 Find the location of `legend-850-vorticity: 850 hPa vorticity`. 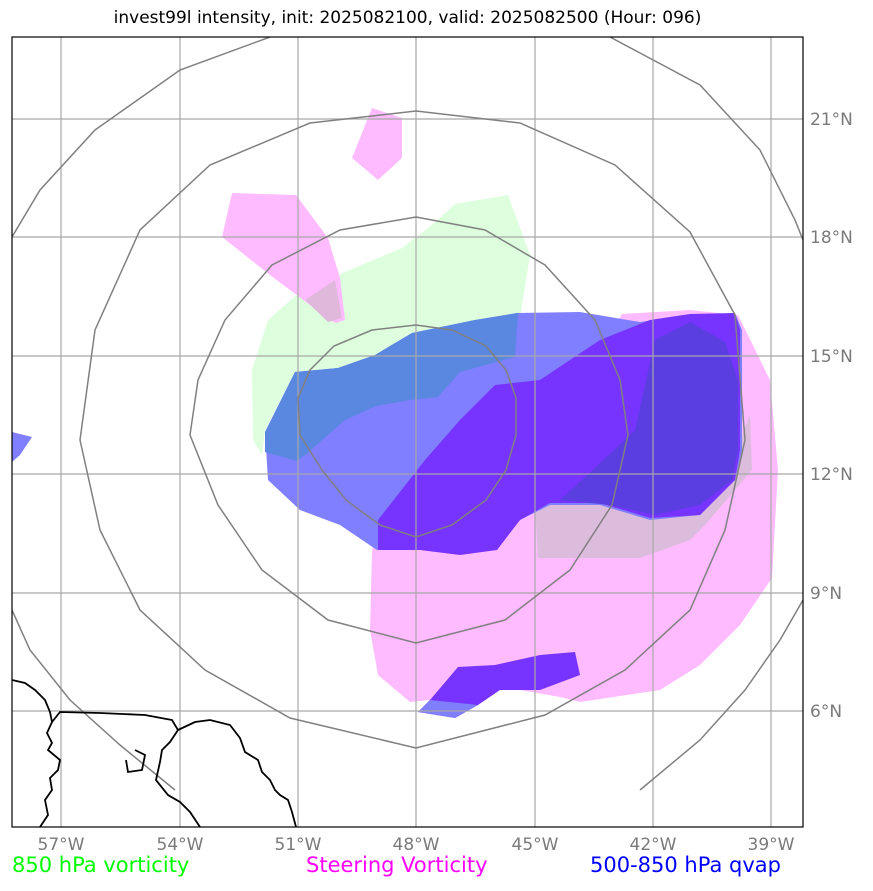

legend-850-vorticity: 850 hPa vorticity is located at coordinates (101, 865).